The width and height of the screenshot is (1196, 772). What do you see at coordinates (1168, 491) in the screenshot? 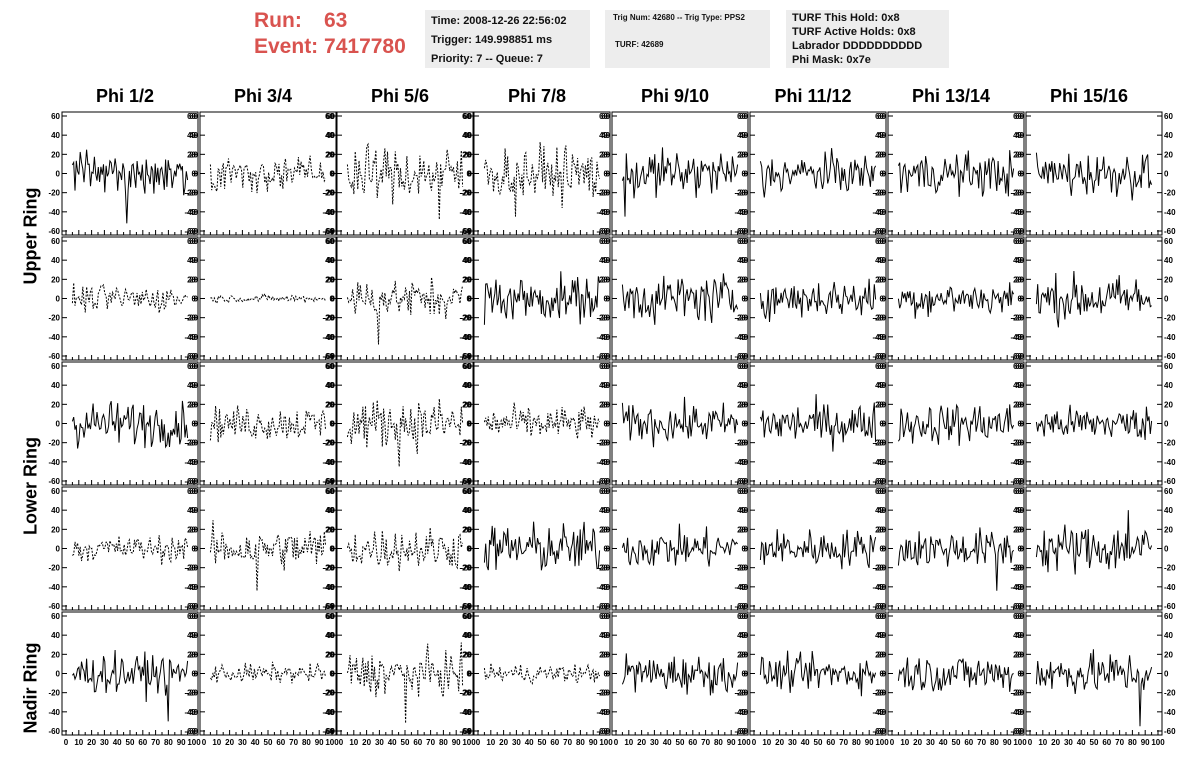
I see `y-tick-label-right: 60` at bounding box center [1168, 491].